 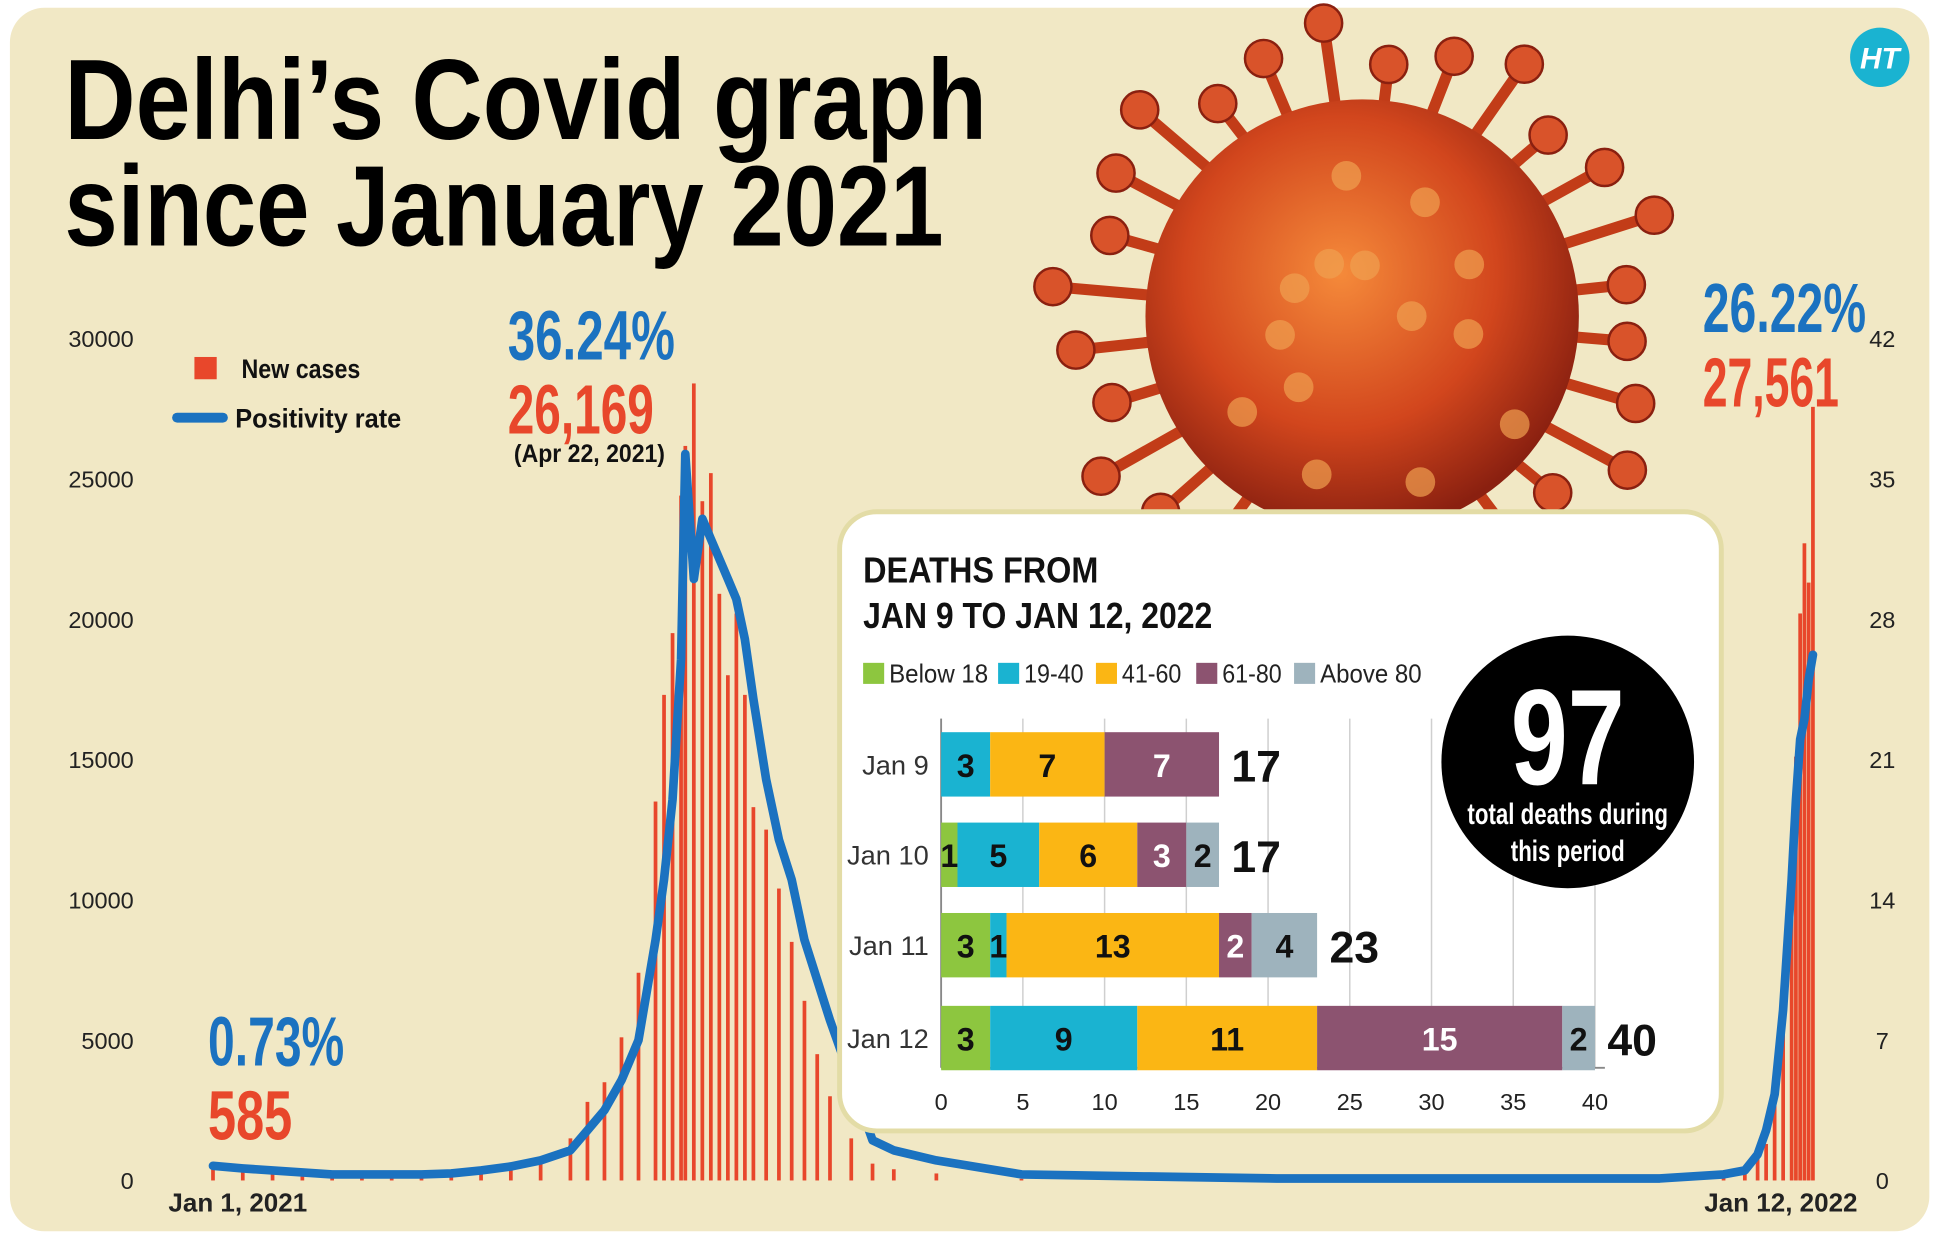 What do you see at coordinates (1882, 900) in the screenshot?
I see `y2-tick-label: 14` at bounding box center [1882, 900].